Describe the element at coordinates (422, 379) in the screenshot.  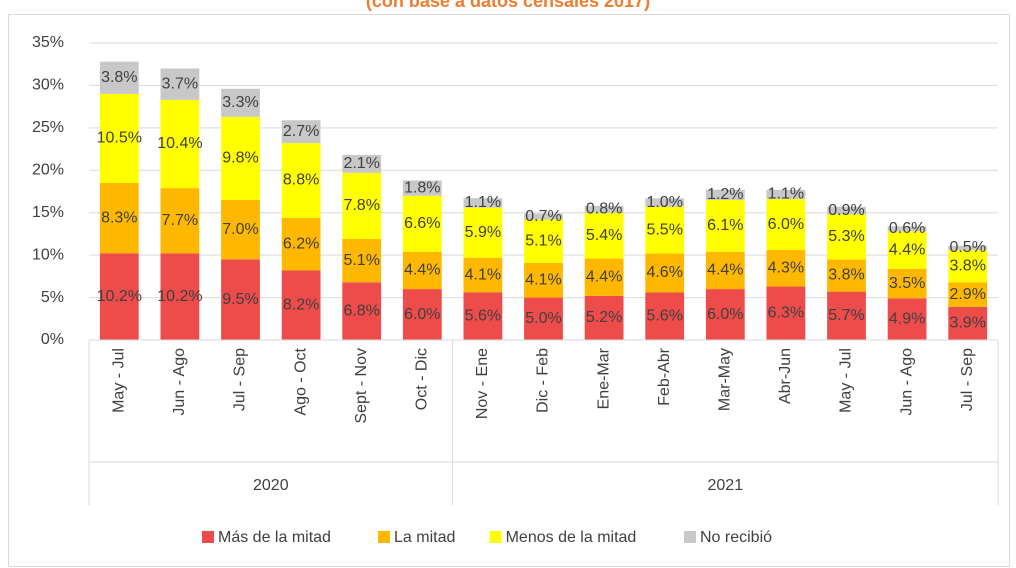
I see `x-tick-label: Oct - Dic` at that location.